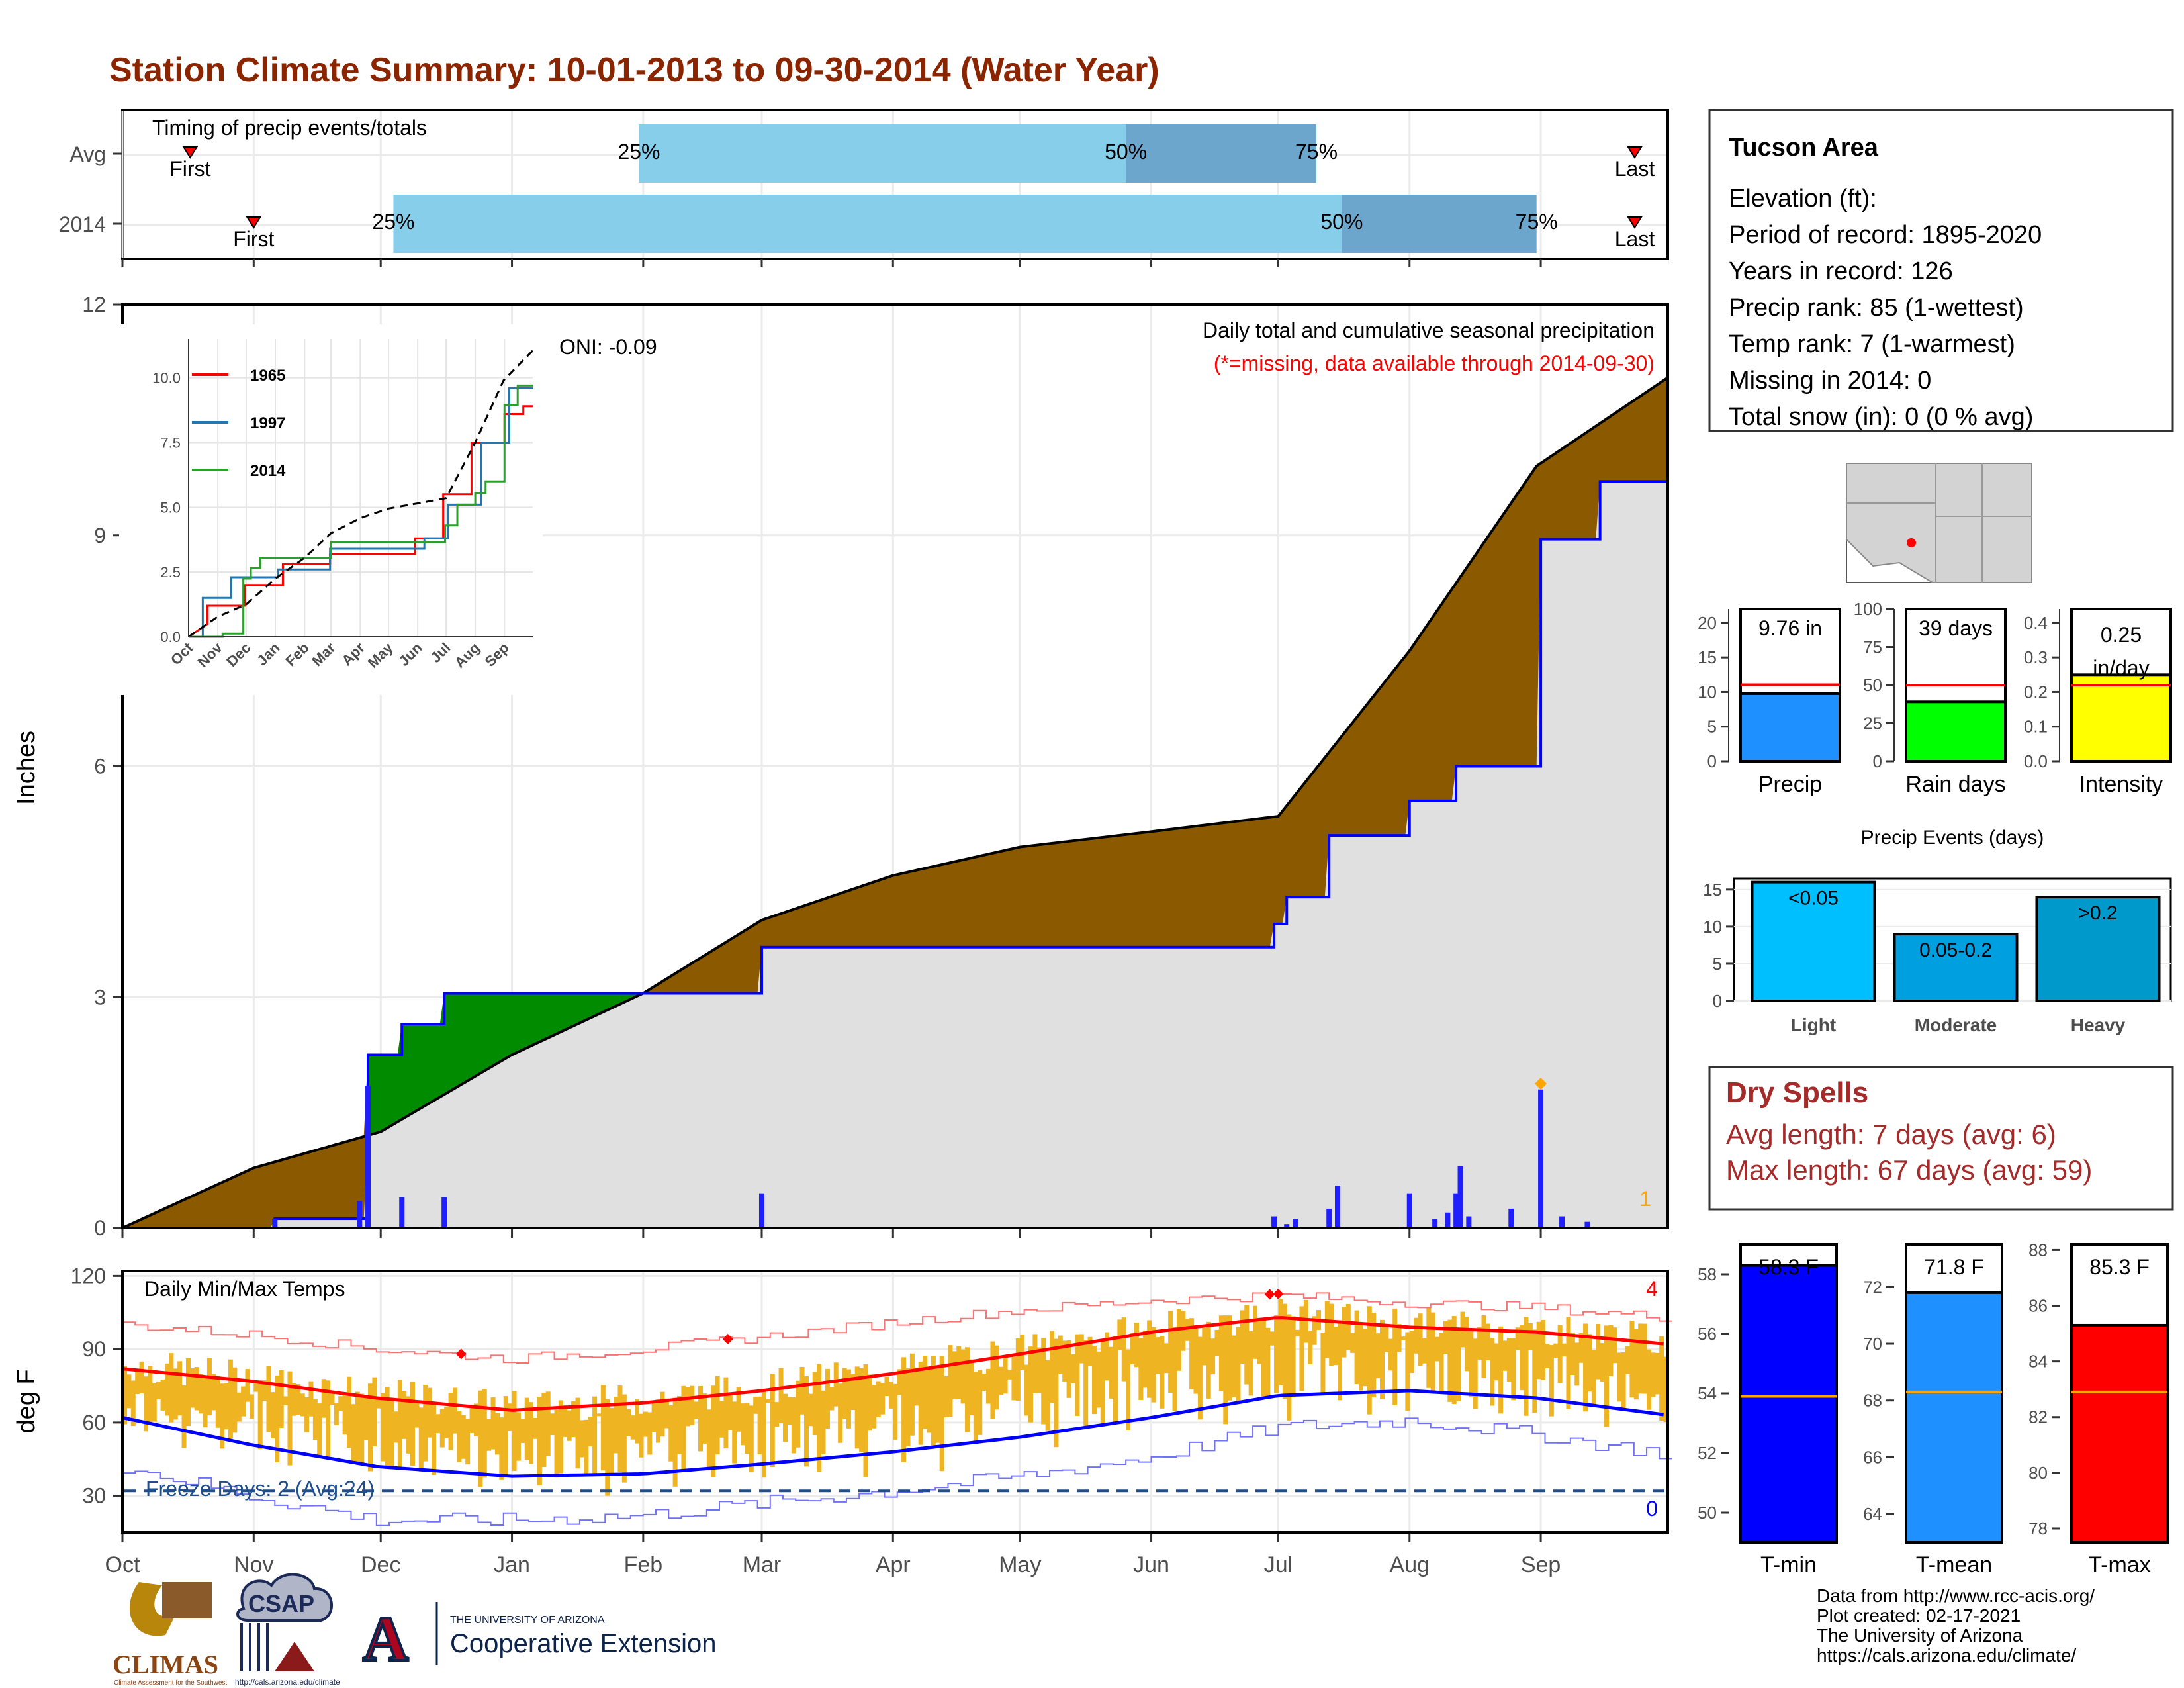 The image size is (2184, 1688). What do you see at coordinates (1956, 731) in the screenshot?
I see `summary-bar-rain-days` at bounding box center [1956, 731].